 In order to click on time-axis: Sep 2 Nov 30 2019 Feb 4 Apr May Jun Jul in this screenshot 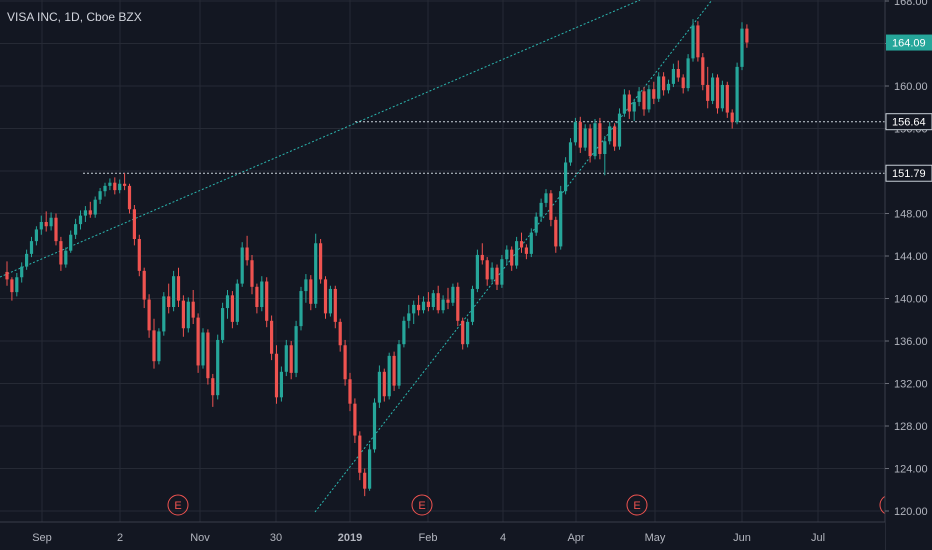, I will do `click(442, 535)`.